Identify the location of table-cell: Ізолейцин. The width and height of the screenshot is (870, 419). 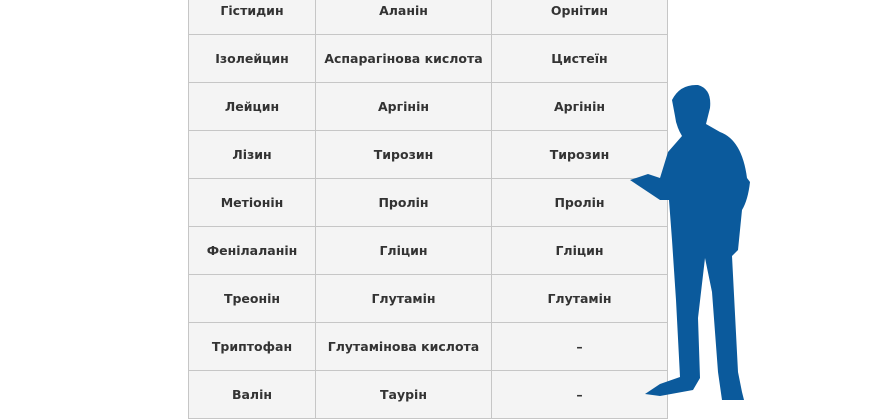
(252, 58).